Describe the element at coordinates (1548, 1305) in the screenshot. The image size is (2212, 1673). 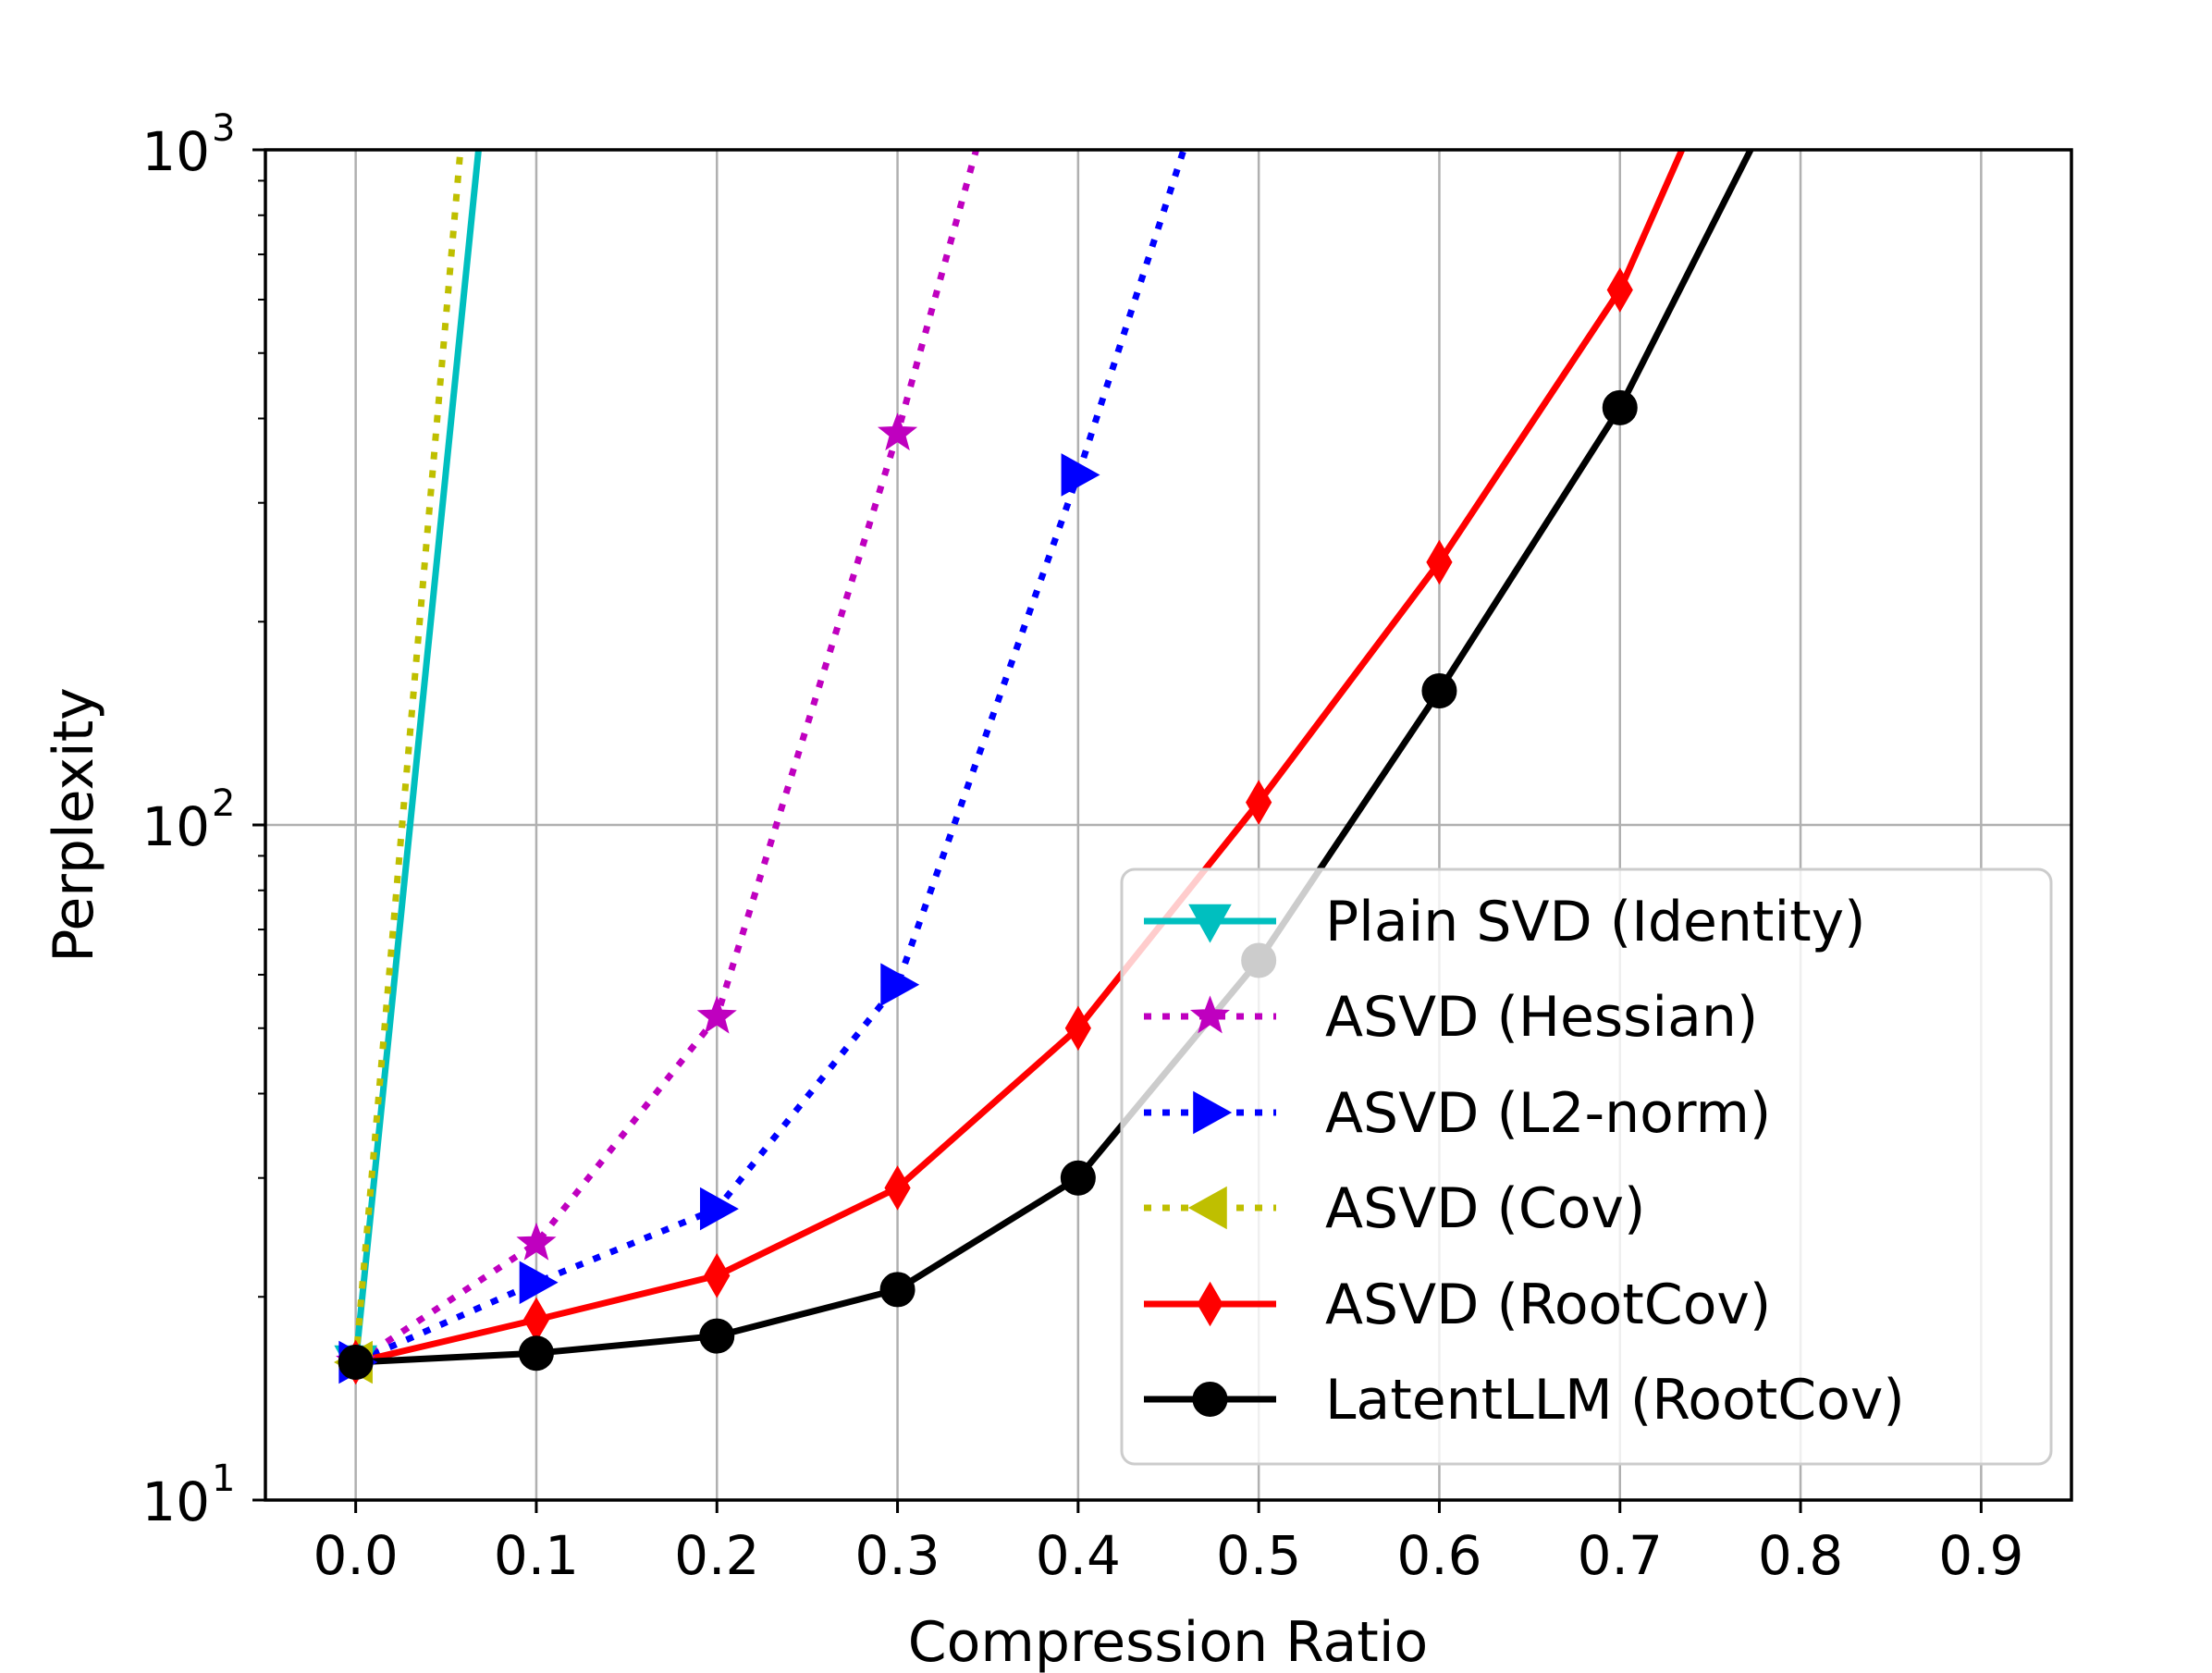
I see `legend-label-asvd-rootcov: ASVD (RootCov)` at that location.